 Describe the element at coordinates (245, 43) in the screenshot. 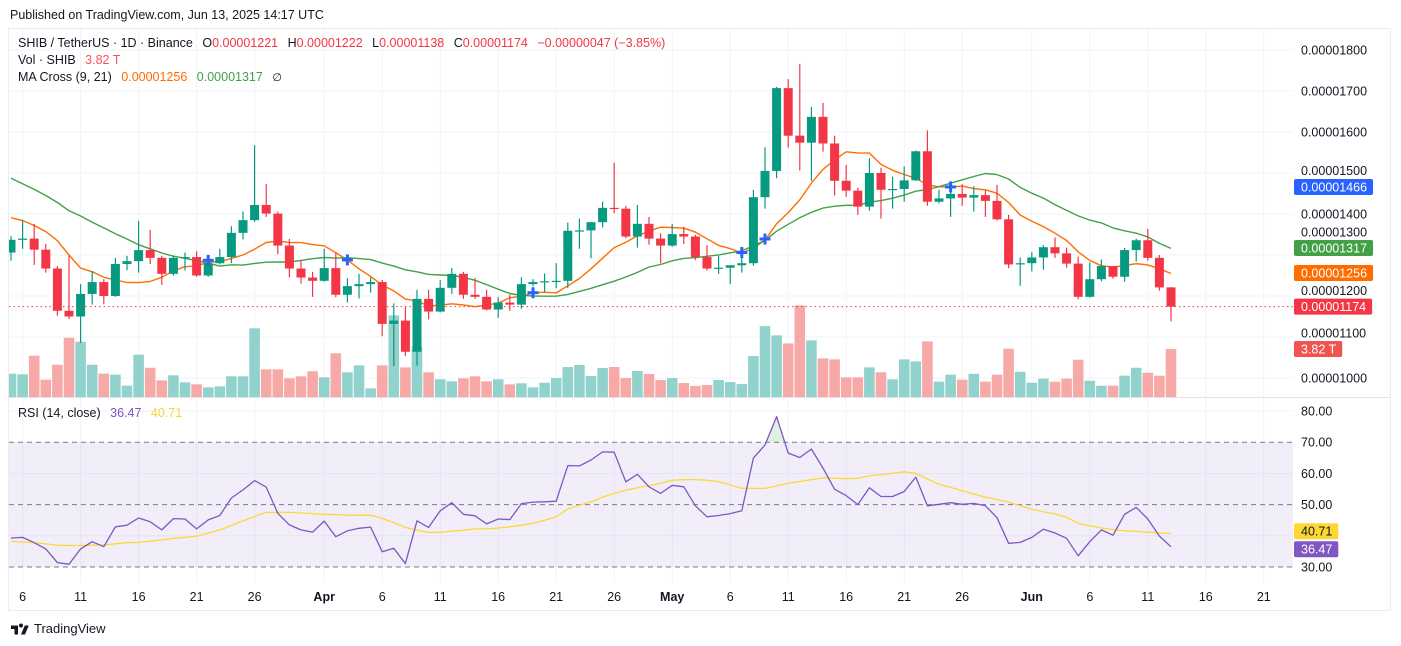

I see `open-value: 0.00001221` at that location.